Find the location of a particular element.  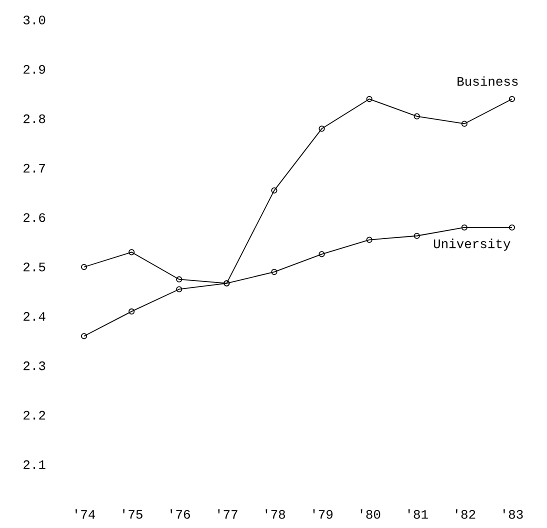

y-tick-label: 2.6 is located at coordinates (35, 217).